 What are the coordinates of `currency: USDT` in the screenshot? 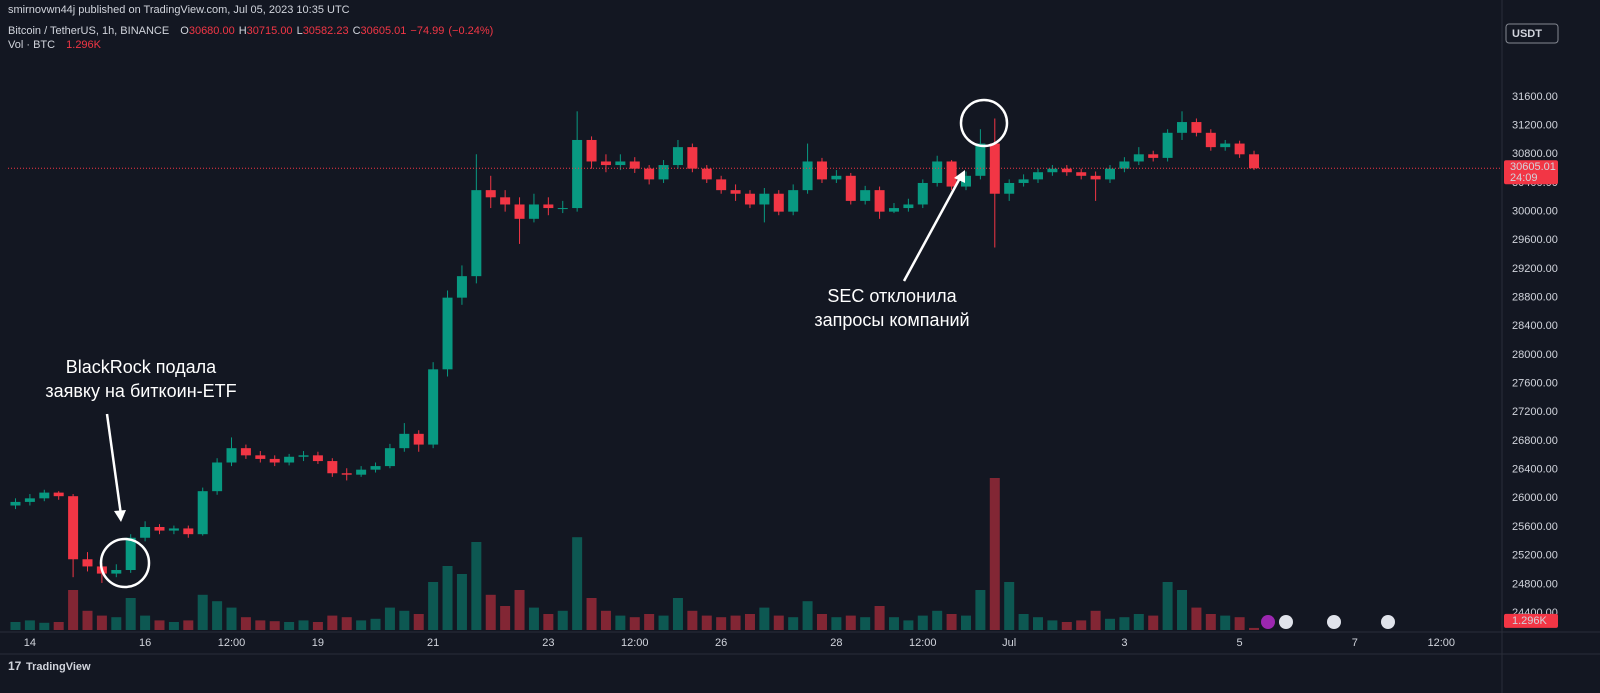 It's located at (1527, 34).